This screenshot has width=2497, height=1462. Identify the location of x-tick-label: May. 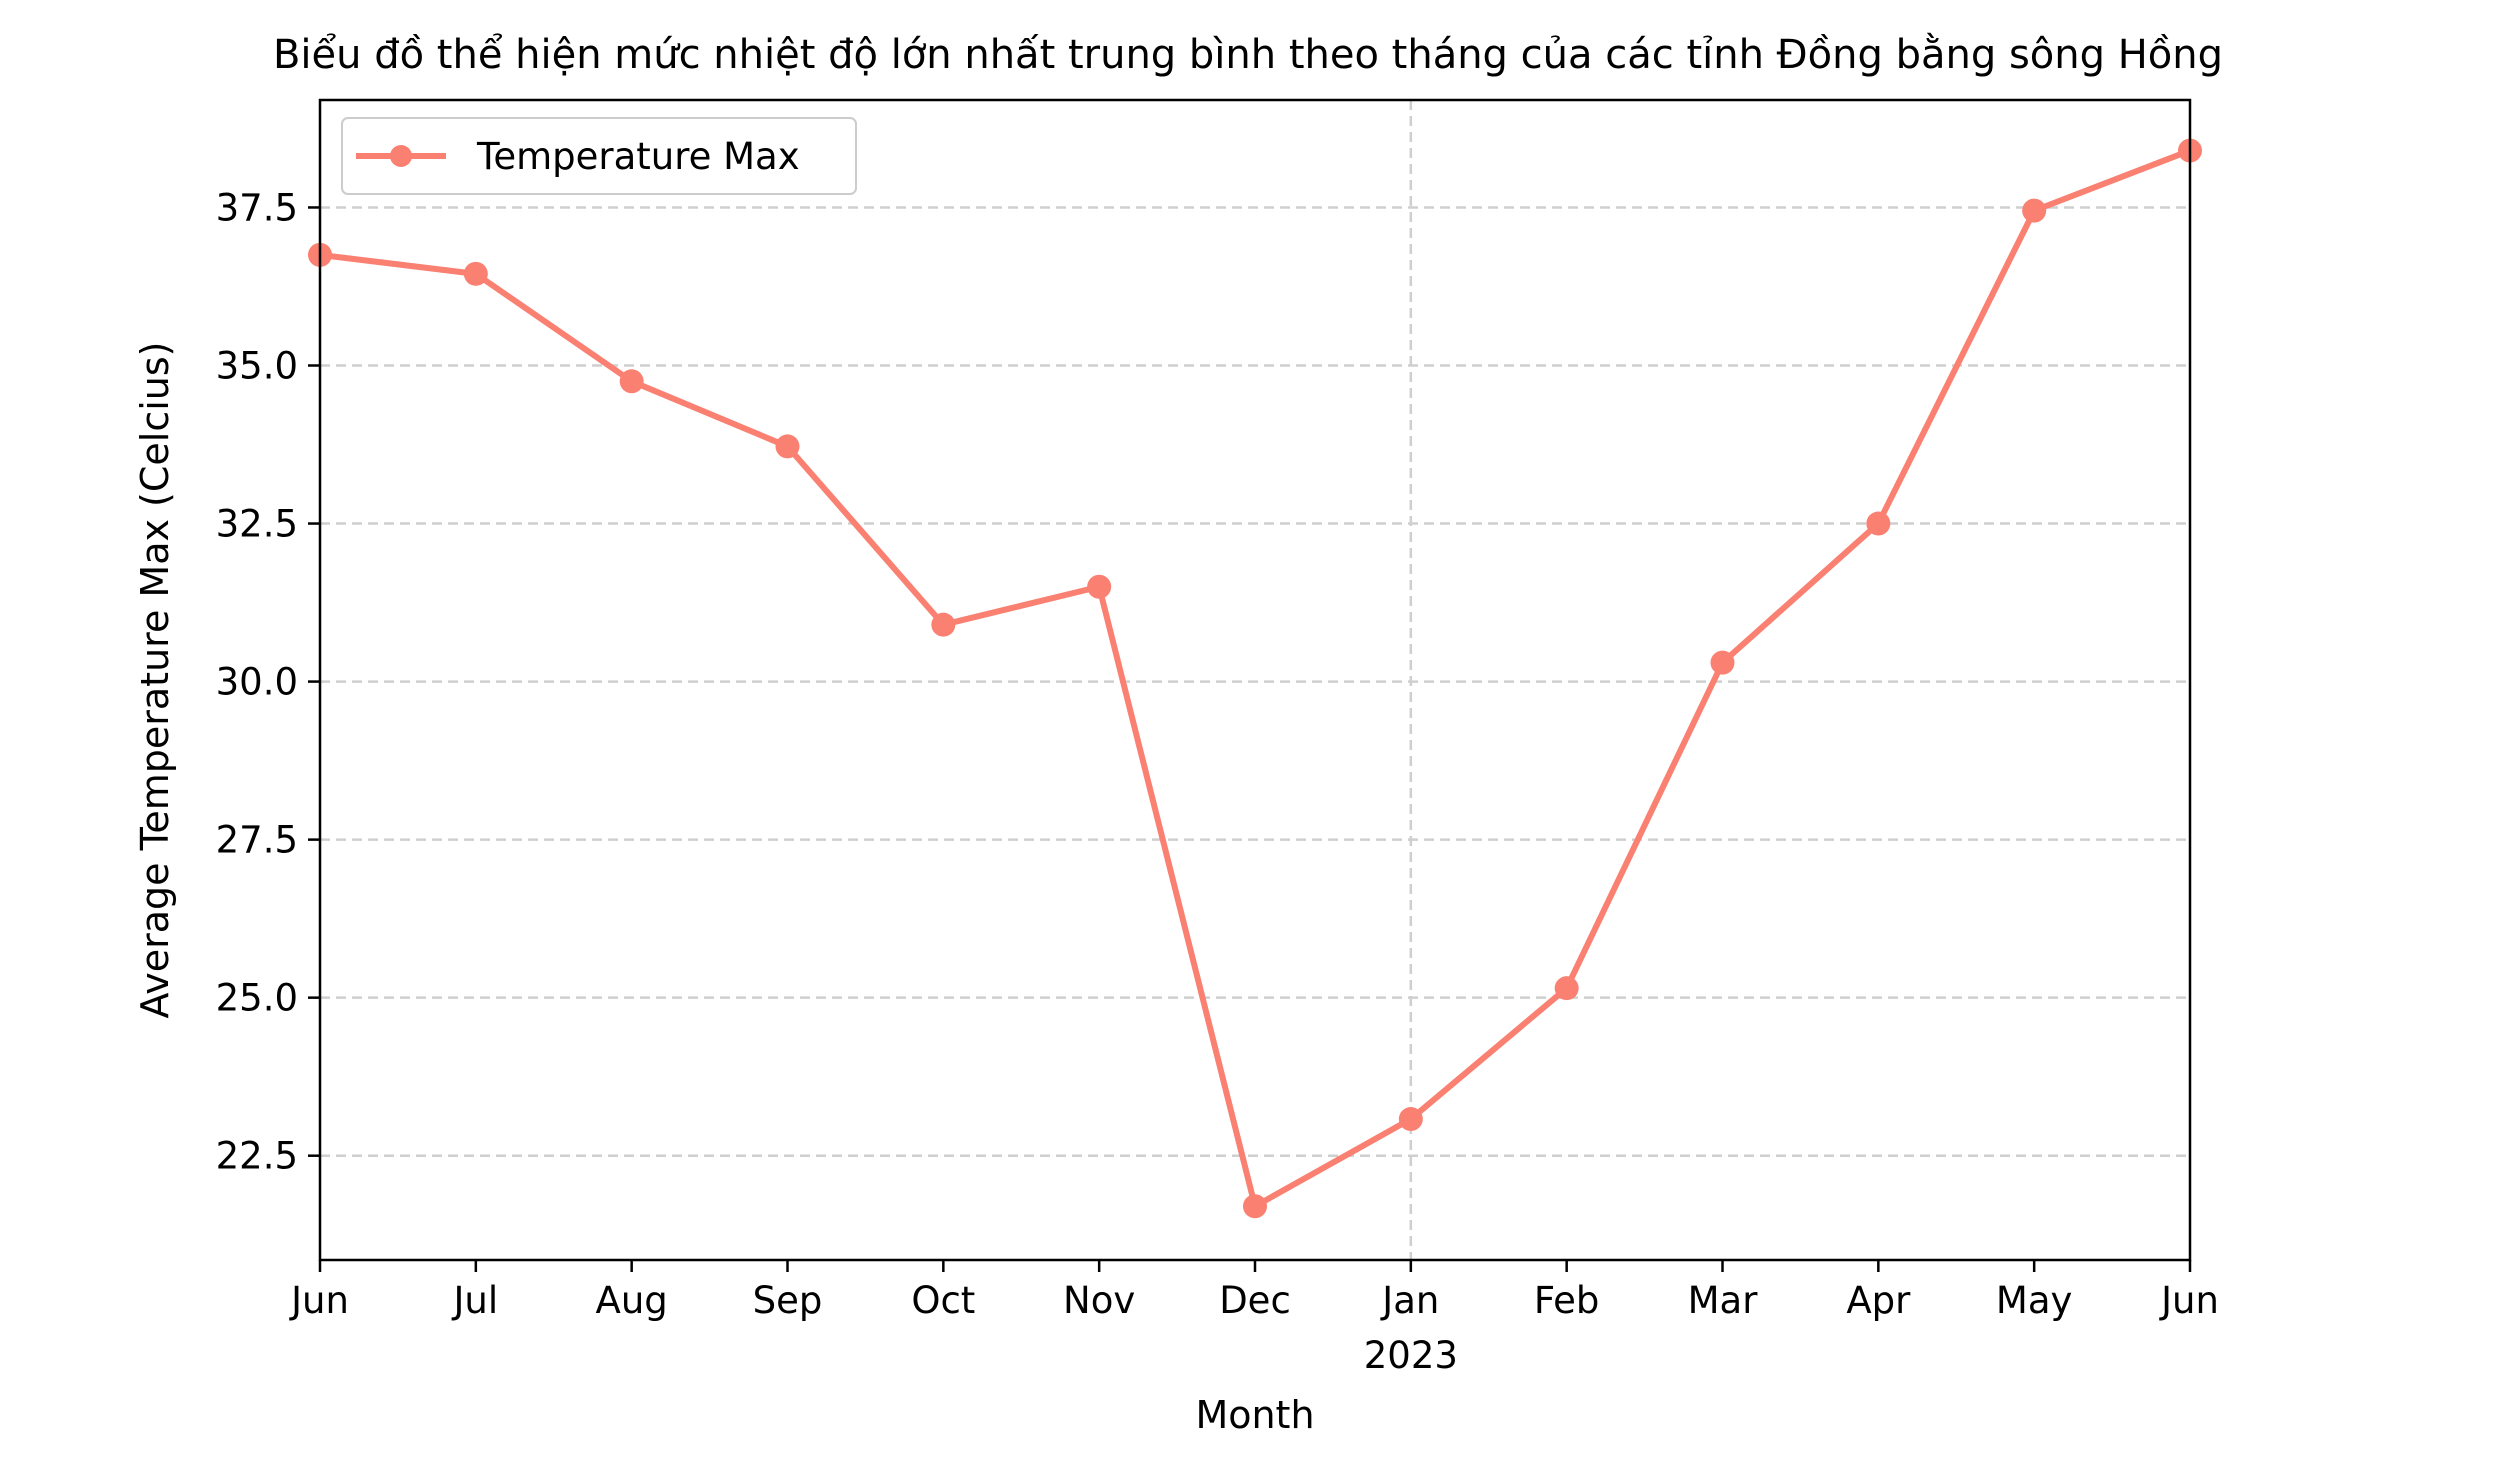
(2034, 1300).